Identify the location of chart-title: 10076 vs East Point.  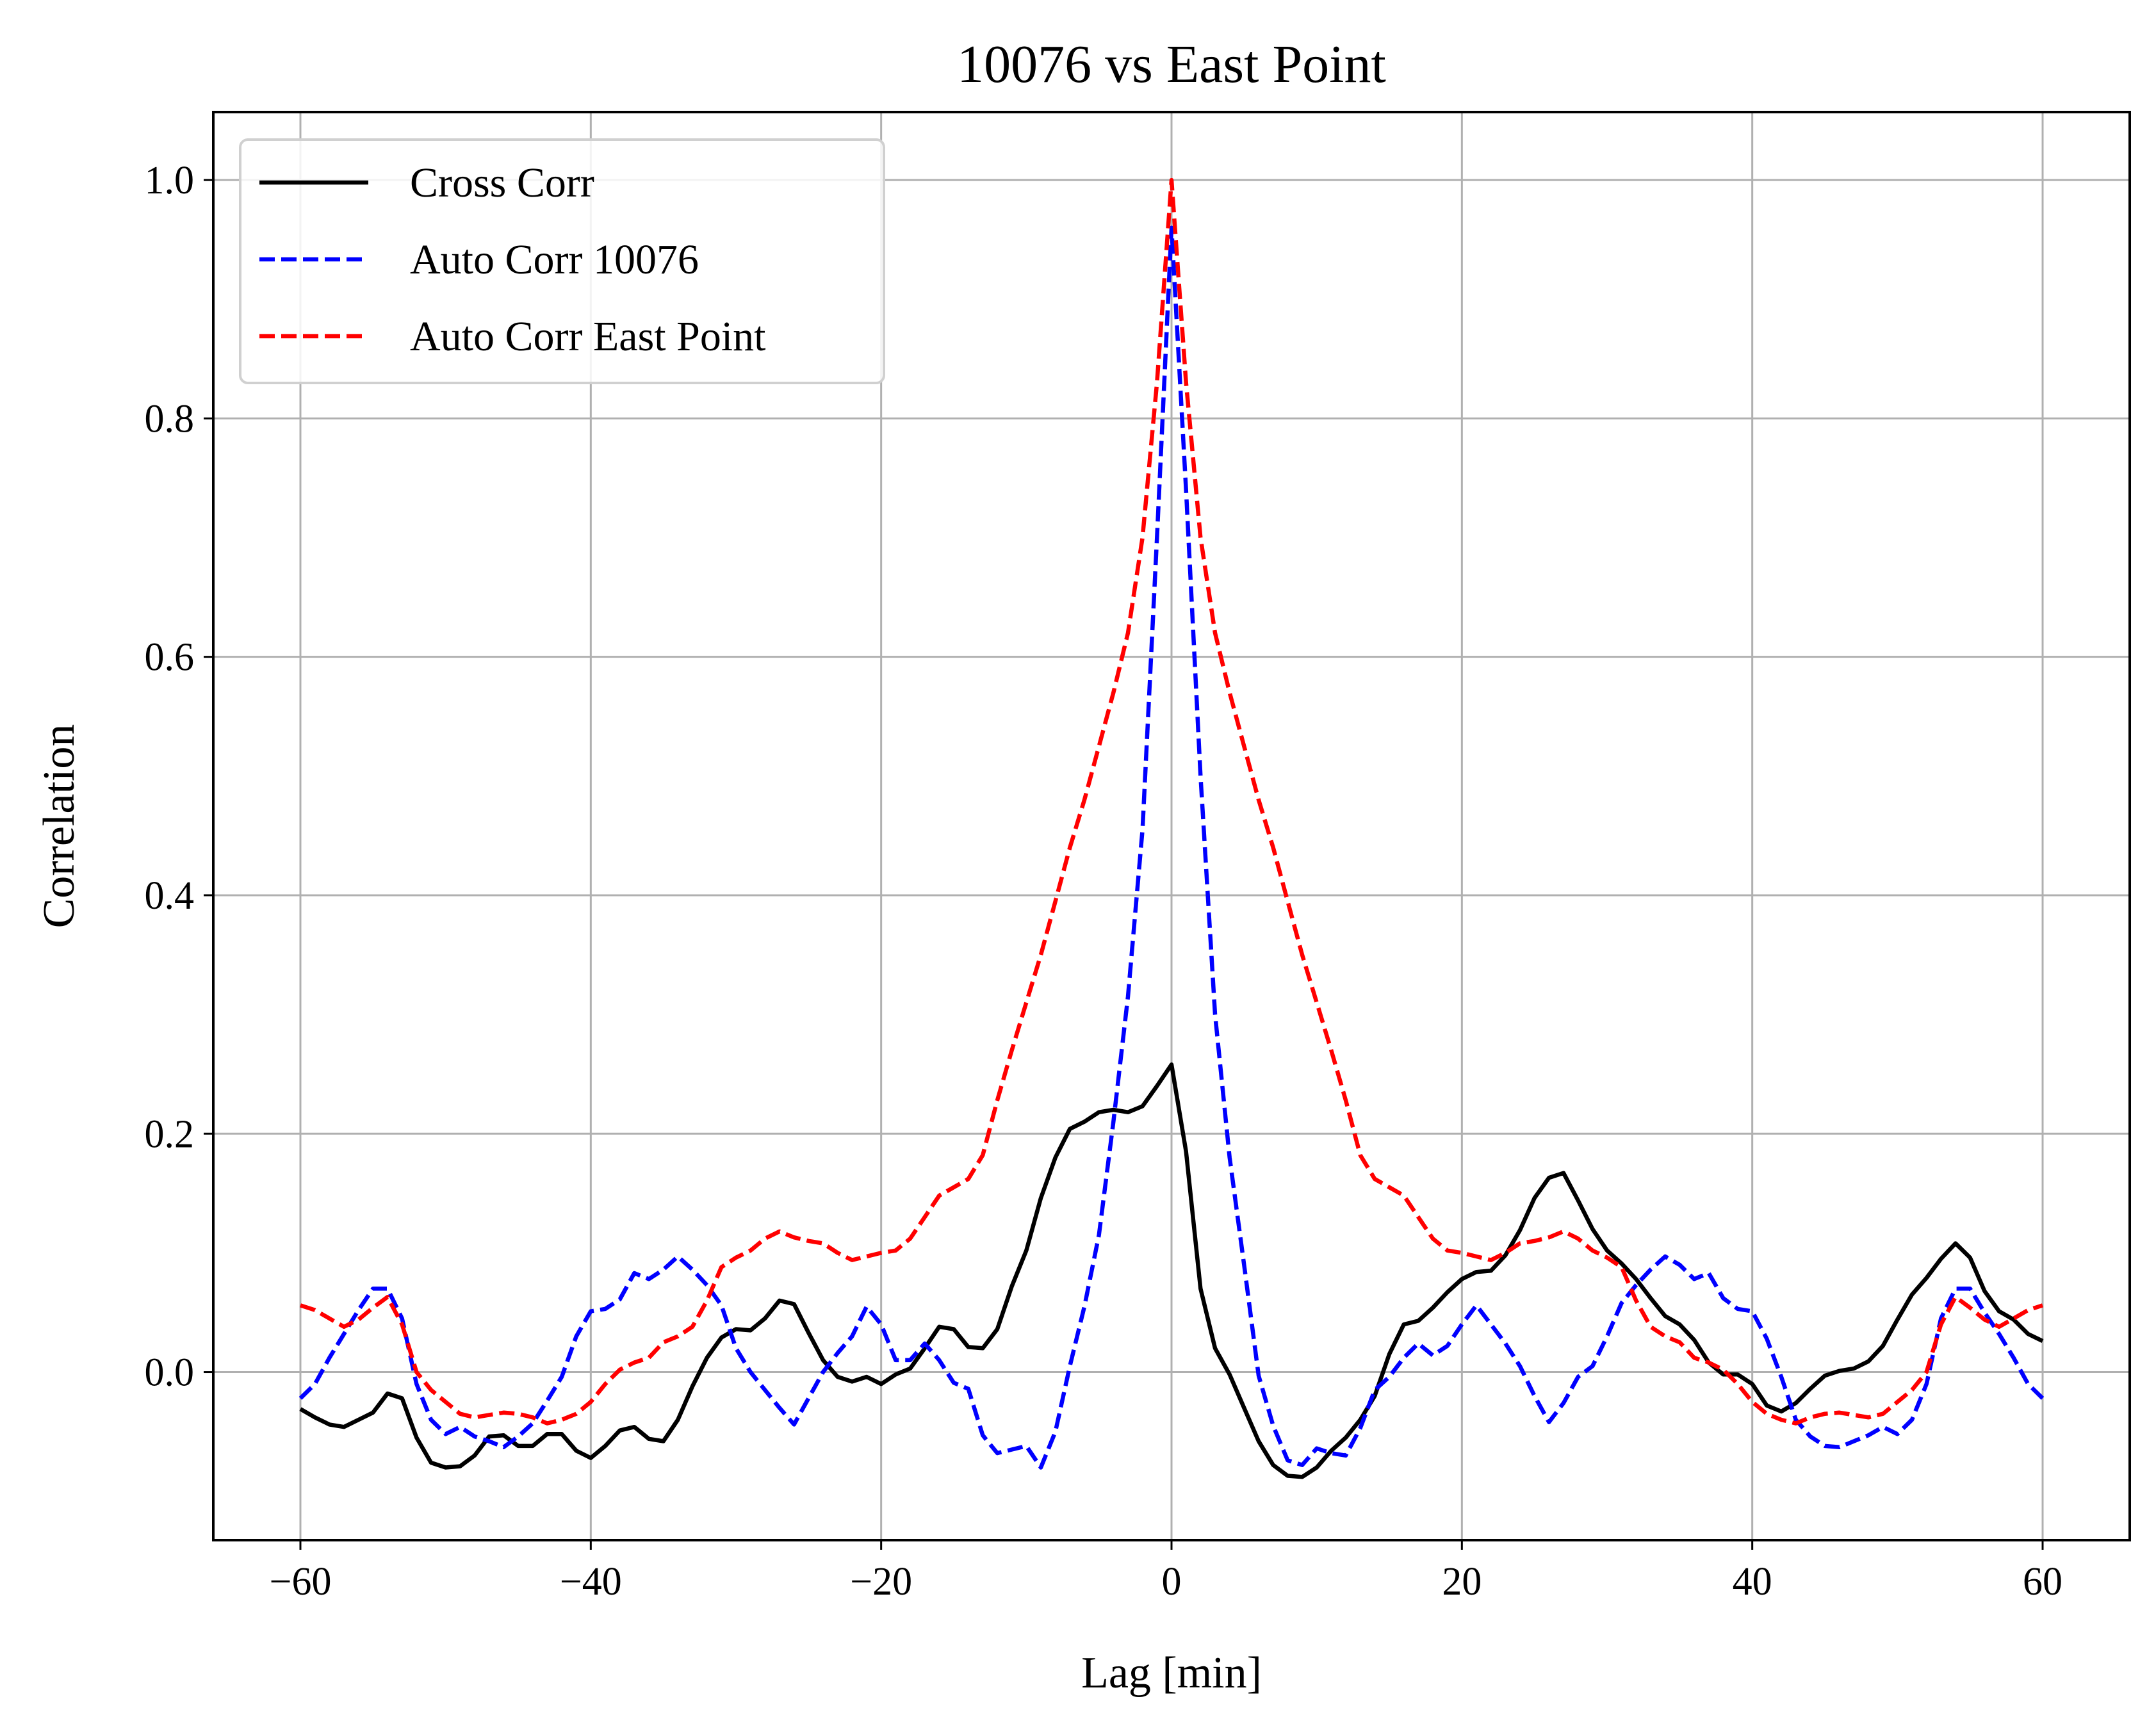
(1171, 64).